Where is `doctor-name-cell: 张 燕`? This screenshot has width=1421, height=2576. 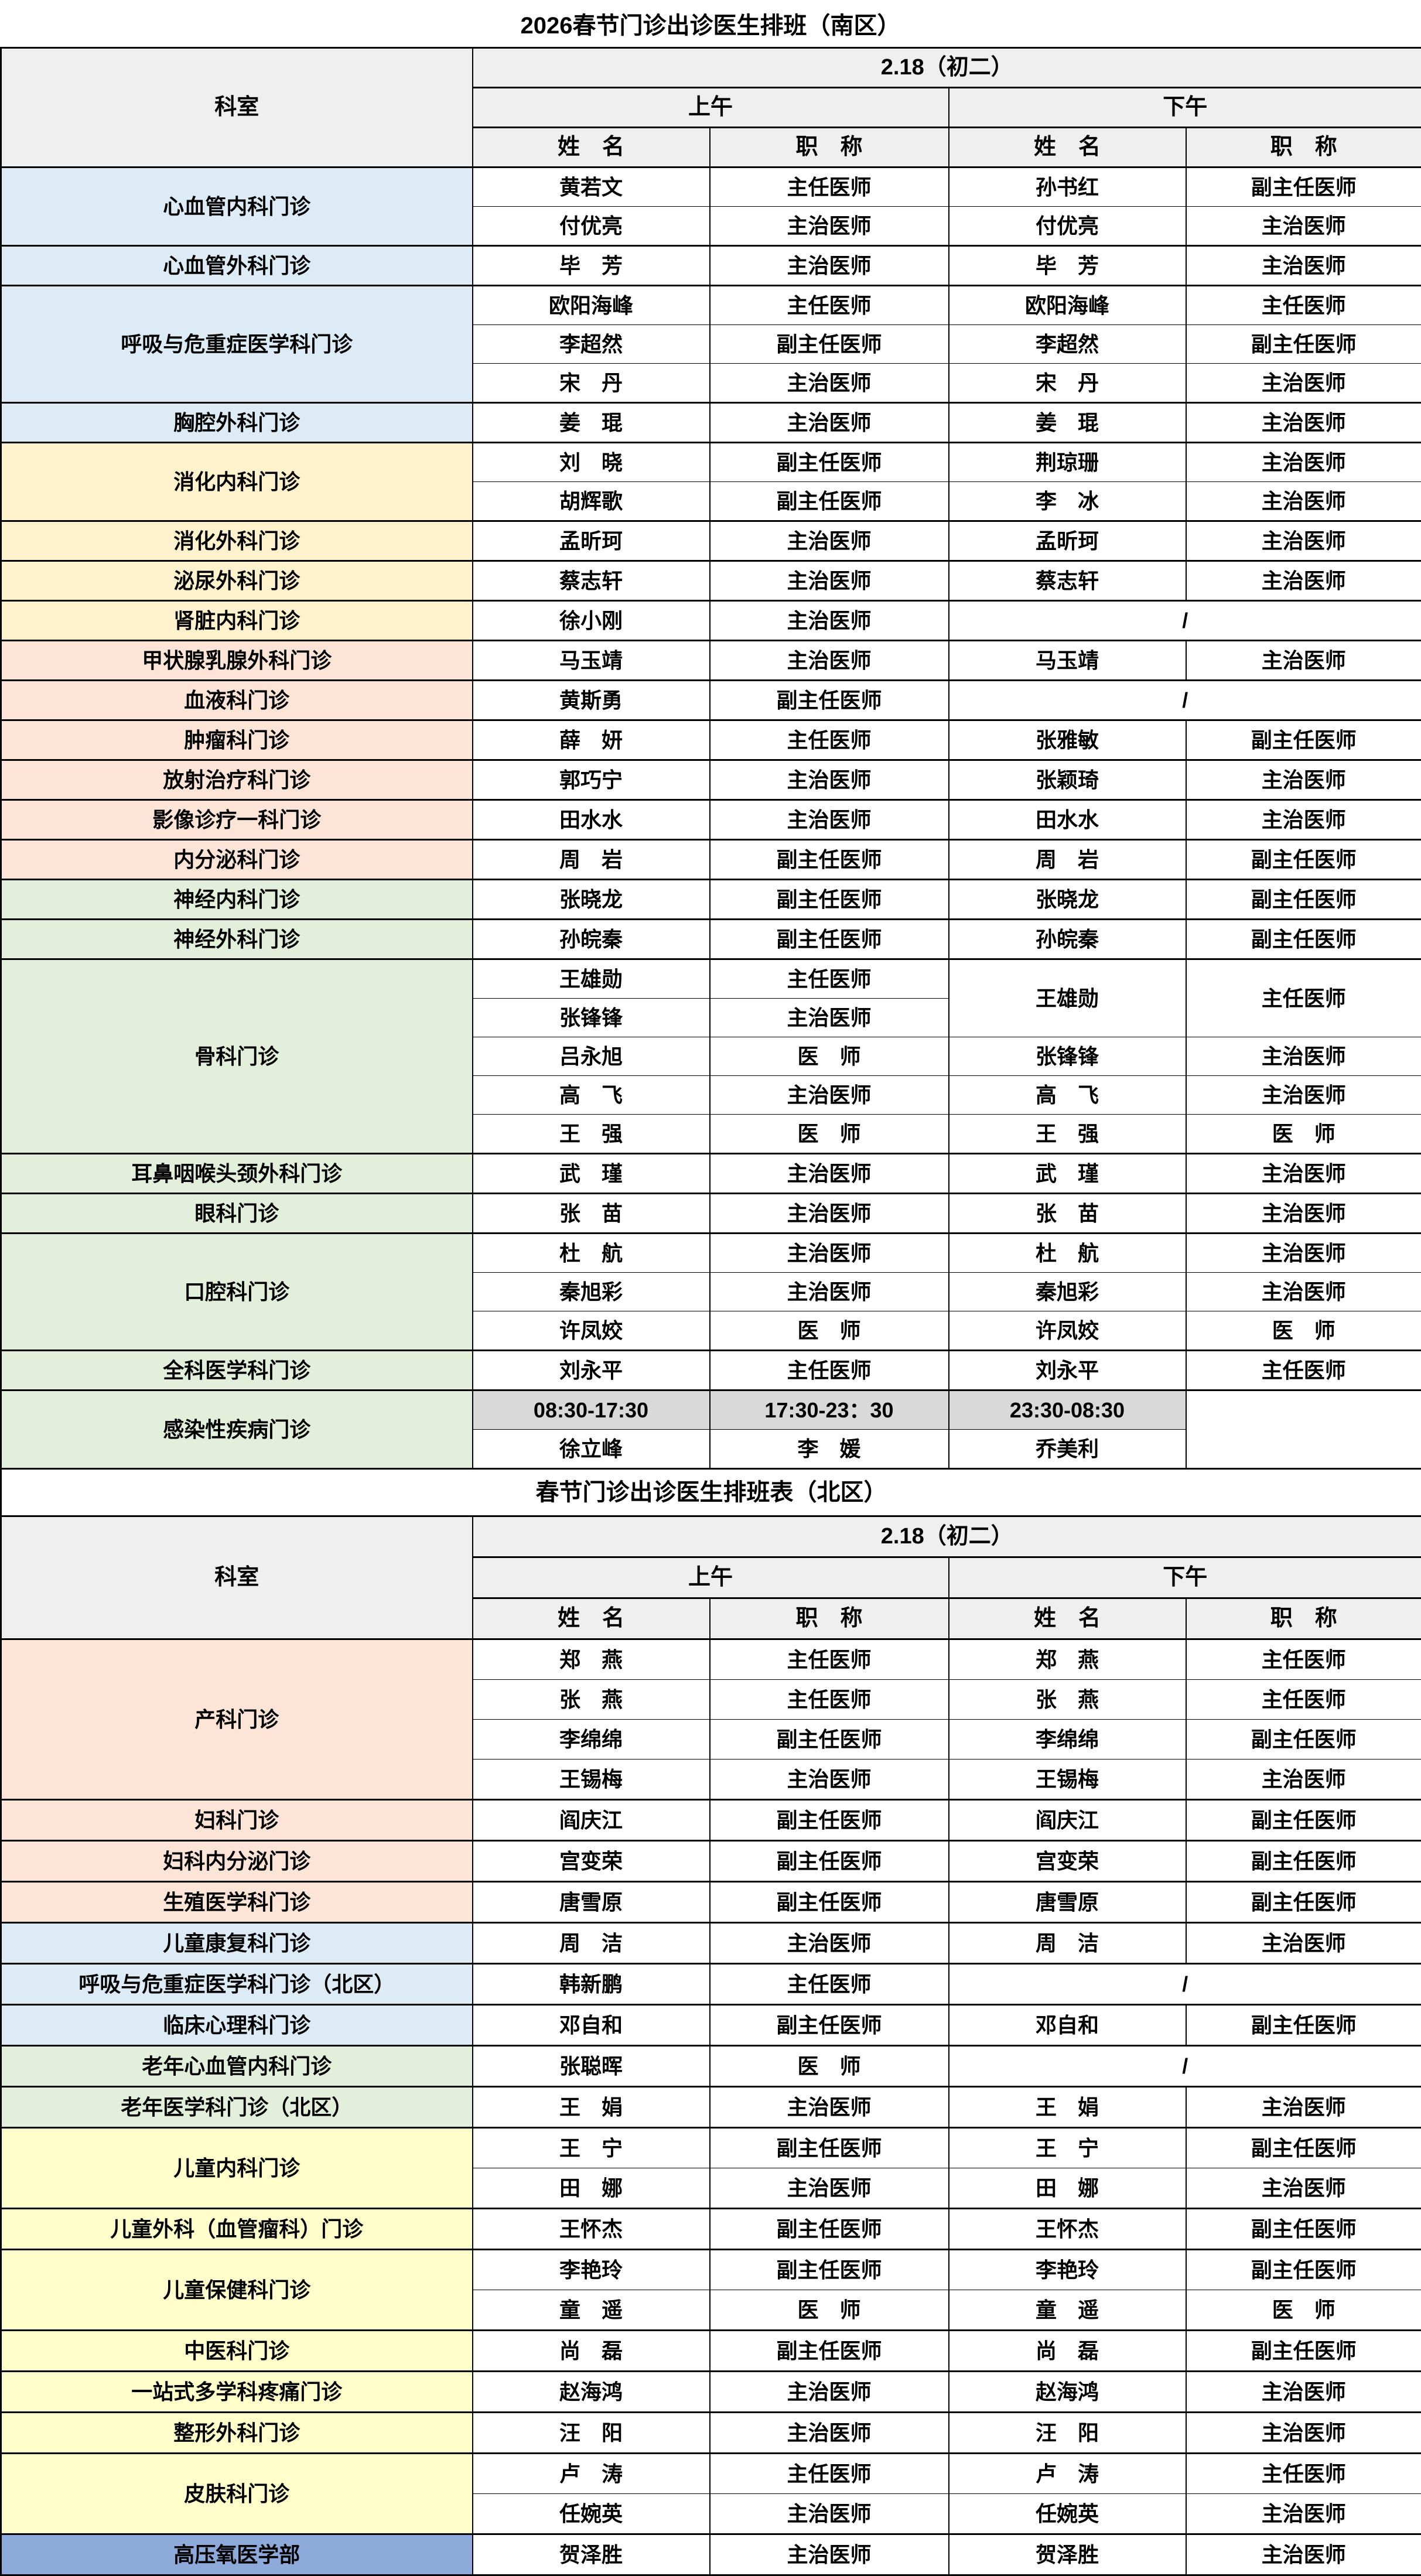
doctor-name-cell: 张 燕 is located at coordinates (591, 1700).